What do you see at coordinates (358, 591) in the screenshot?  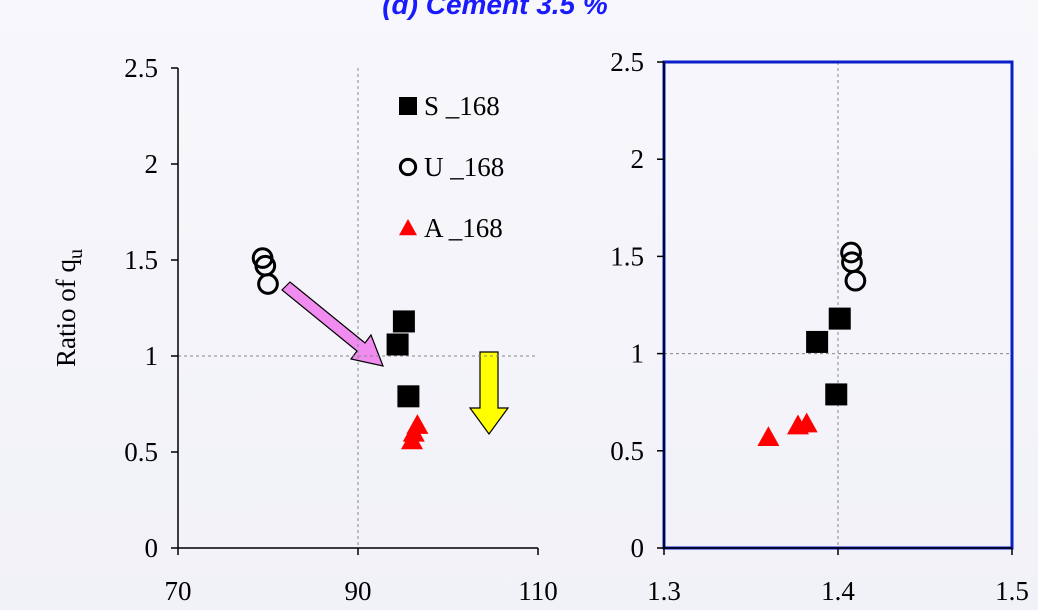 I see `x-tick-label: 90` at bounding box center [358, 591].